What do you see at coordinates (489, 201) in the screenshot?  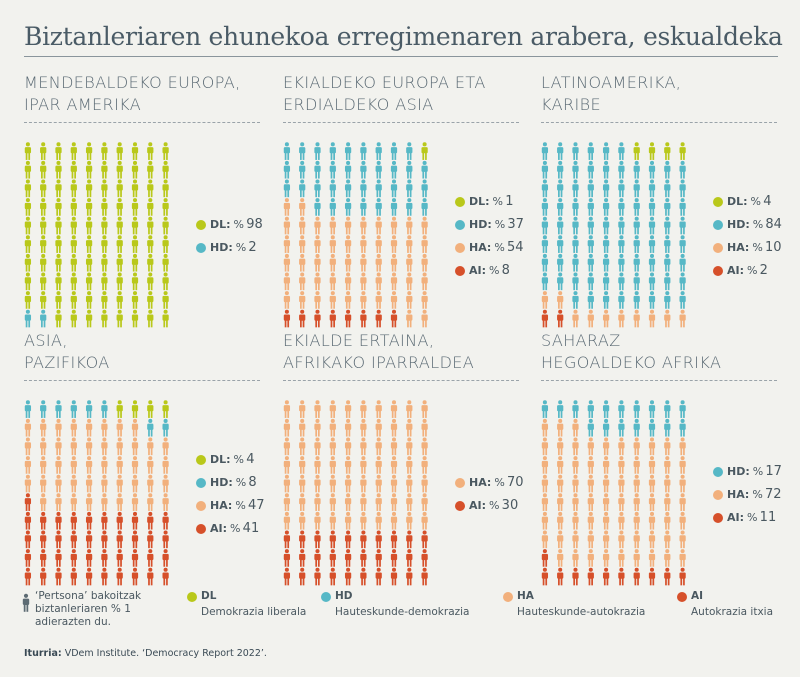 I see `region-value-dl: DL:% 1` at bounding box center [489, 201].